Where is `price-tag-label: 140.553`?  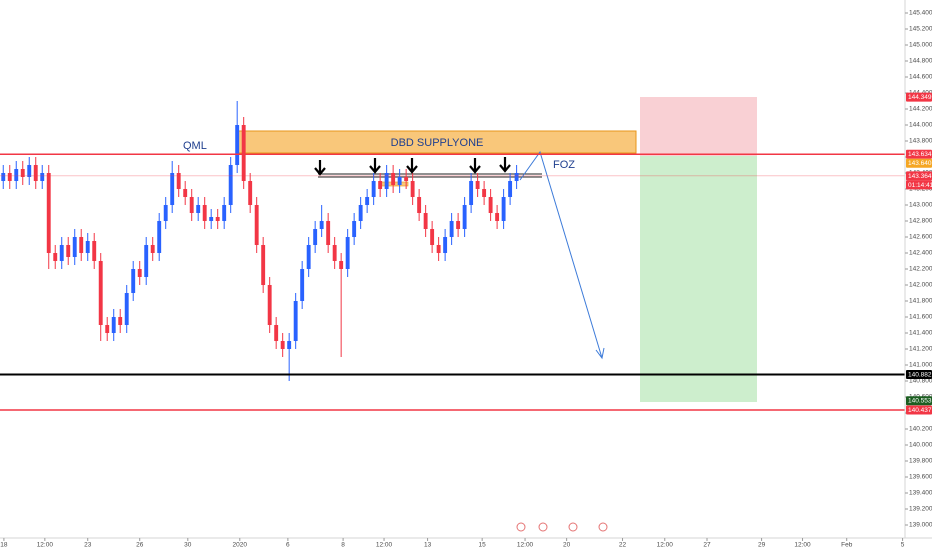
price-tag-label: 140.553 is located at coordinates (920, 401).